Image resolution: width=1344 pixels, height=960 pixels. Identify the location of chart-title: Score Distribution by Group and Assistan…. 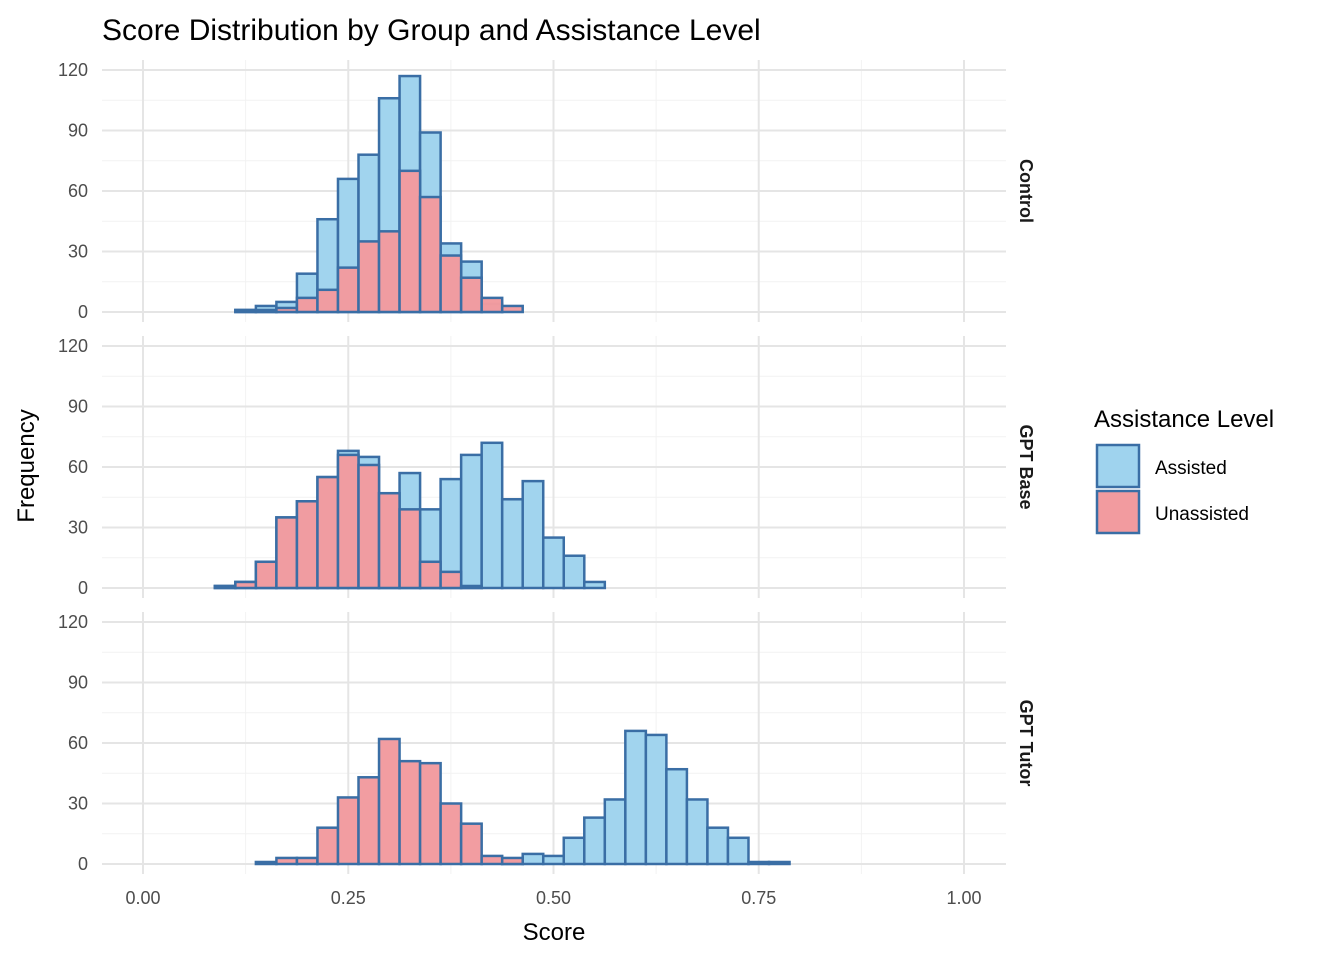
(431, 30).